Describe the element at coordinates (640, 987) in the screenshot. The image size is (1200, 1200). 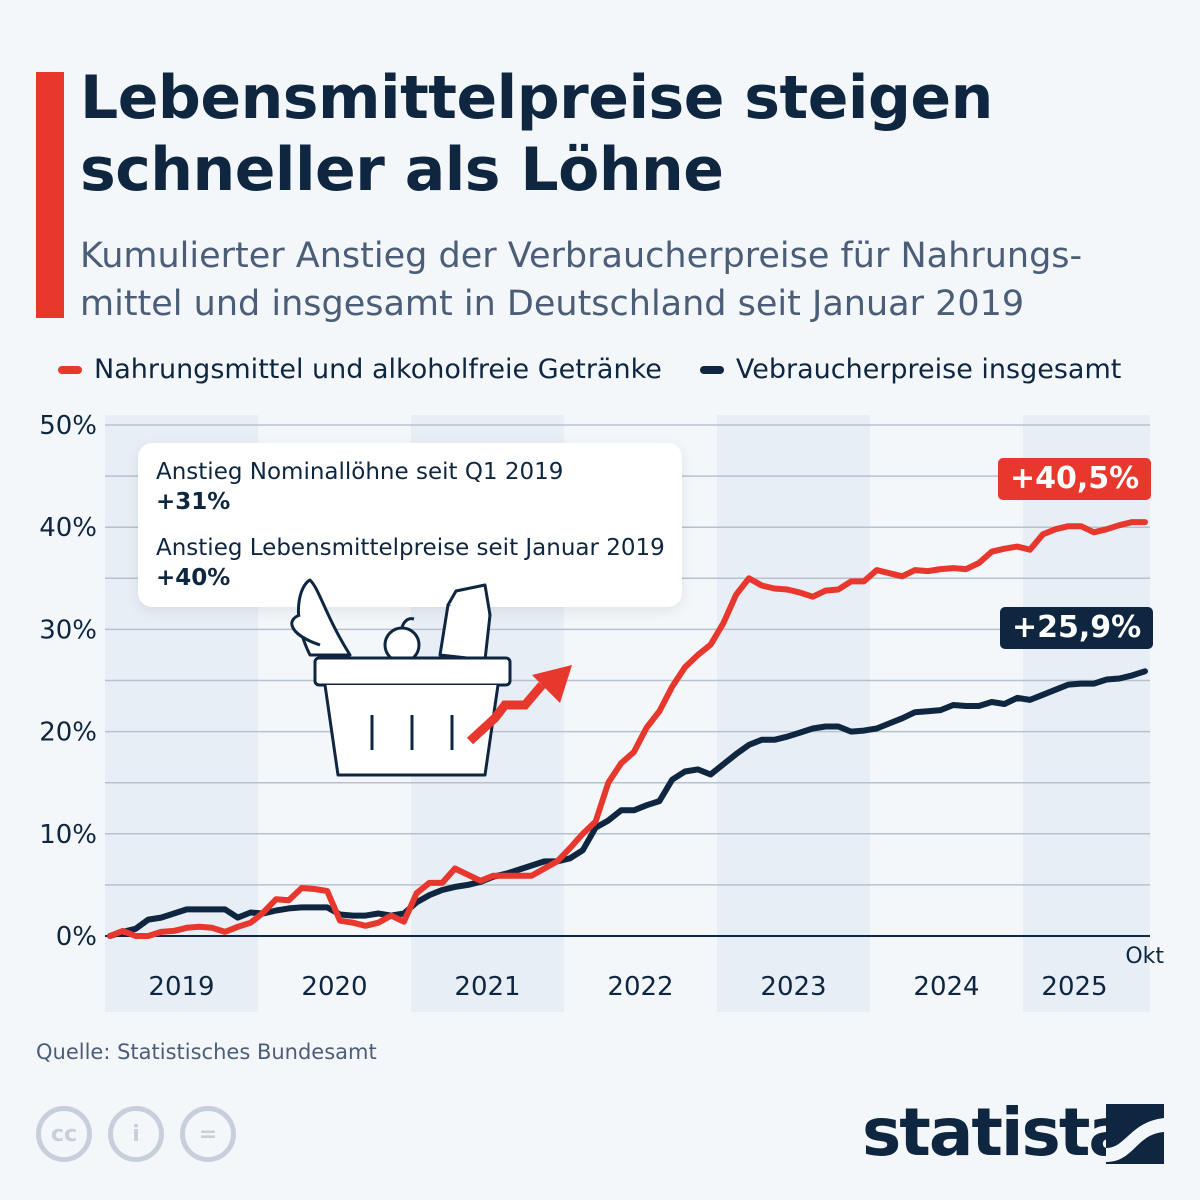
I see `x-tick-label: 2022` at that location.